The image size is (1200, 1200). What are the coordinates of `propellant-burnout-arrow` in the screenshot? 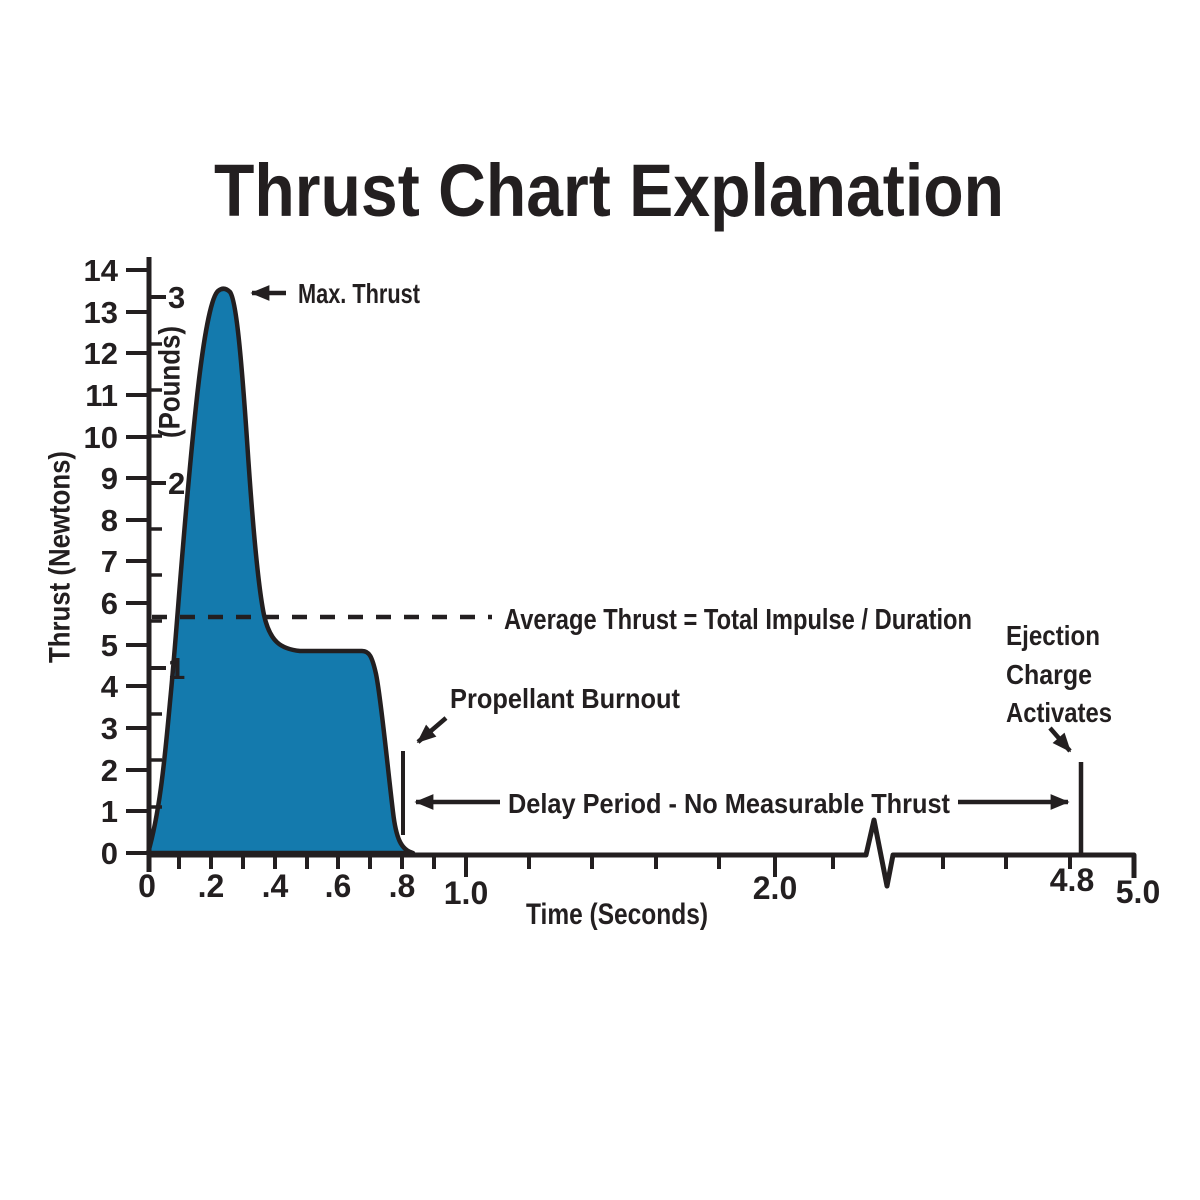 It's located at (432, 730).